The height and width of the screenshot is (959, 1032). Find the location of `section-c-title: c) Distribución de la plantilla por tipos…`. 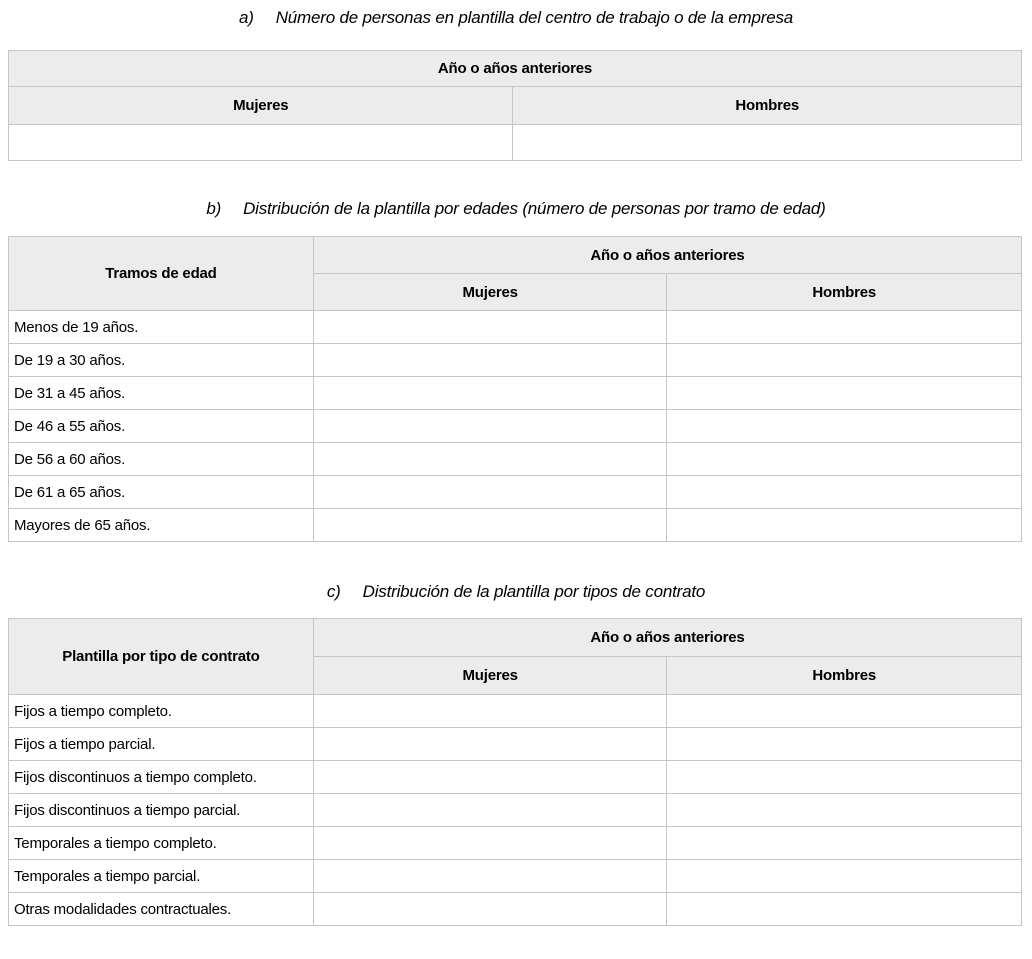

section-c-title: c) Distribución de la plantilla por tipos… is located at coordinates (516, 592).